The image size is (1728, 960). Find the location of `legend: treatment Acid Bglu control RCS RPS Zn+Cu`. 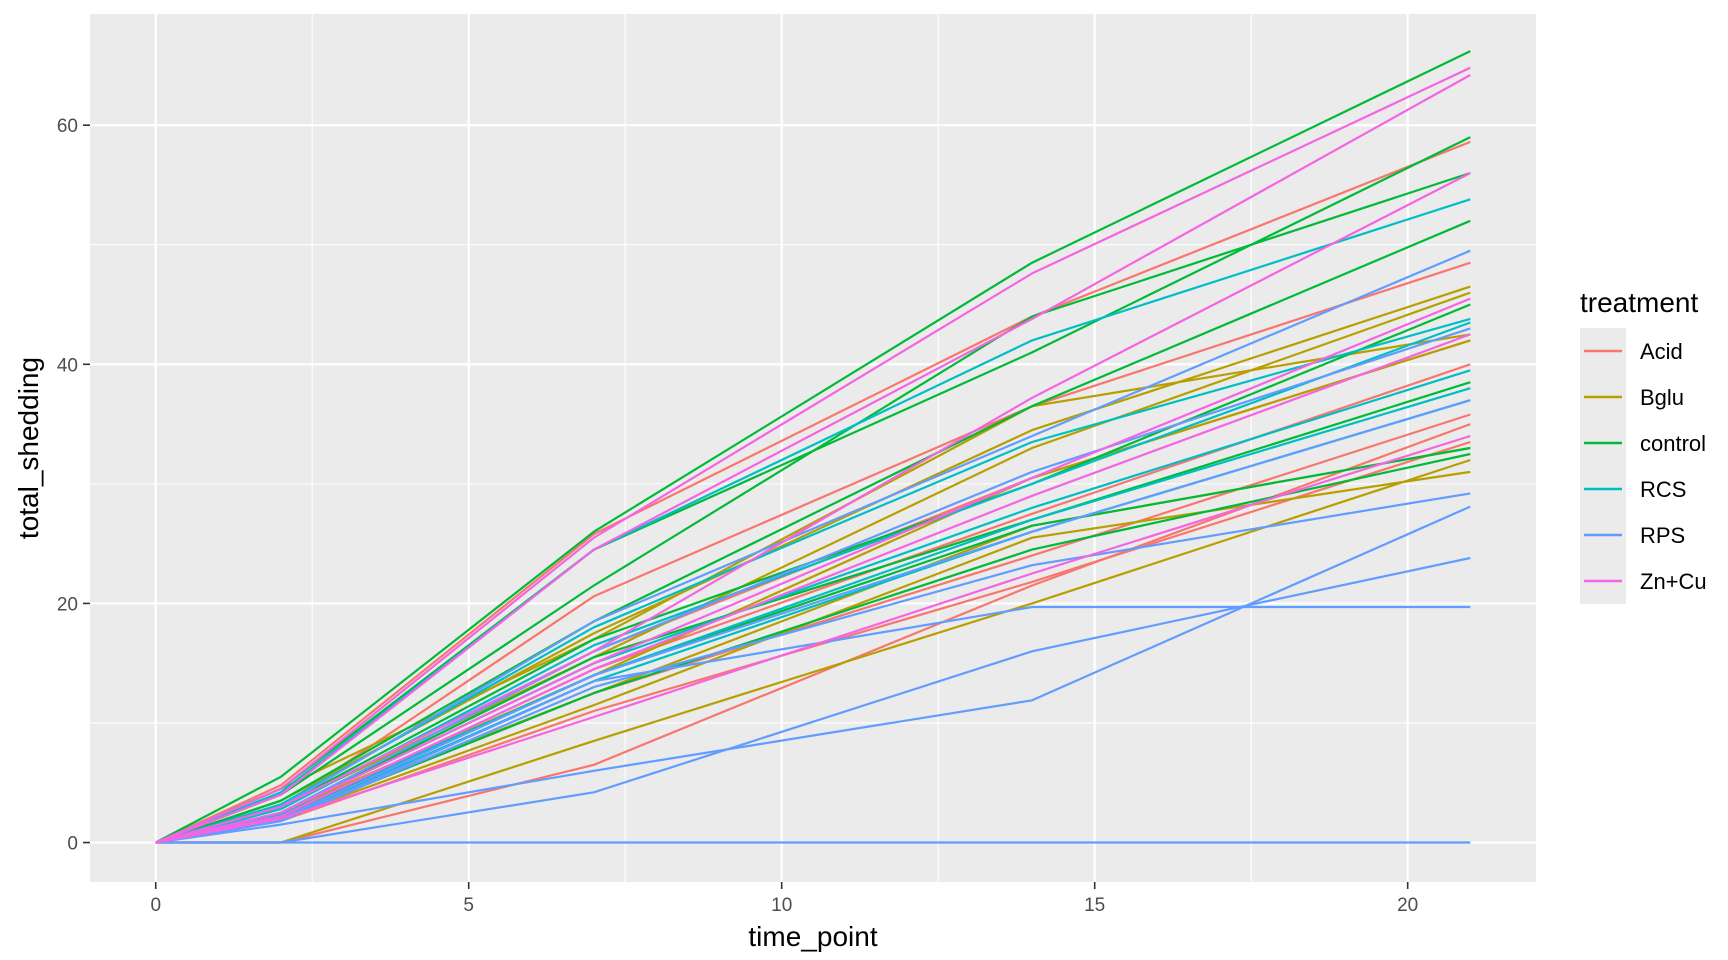

legend: treatment Acid Bglu control RCS RPS Zn+Cu is located at coordinates (1643, 445).